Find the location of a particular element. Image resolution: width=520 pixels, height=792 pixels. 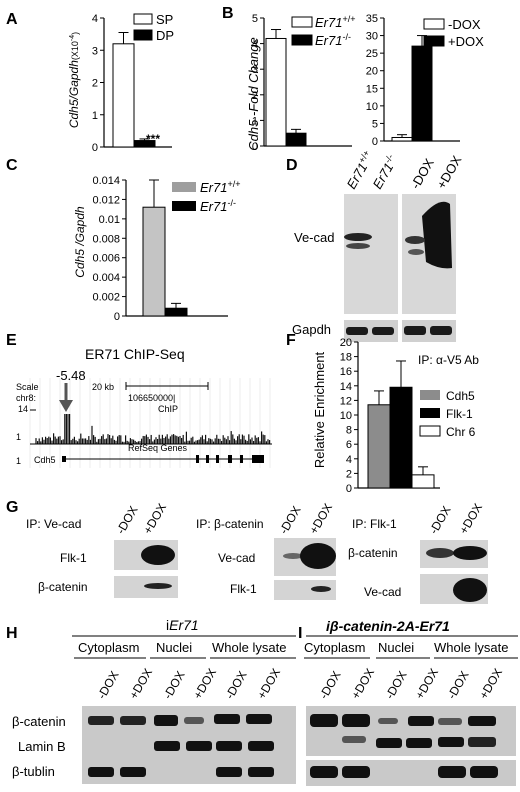

blot-h-row-3: β-tublin is located at coordinates (33, 771).